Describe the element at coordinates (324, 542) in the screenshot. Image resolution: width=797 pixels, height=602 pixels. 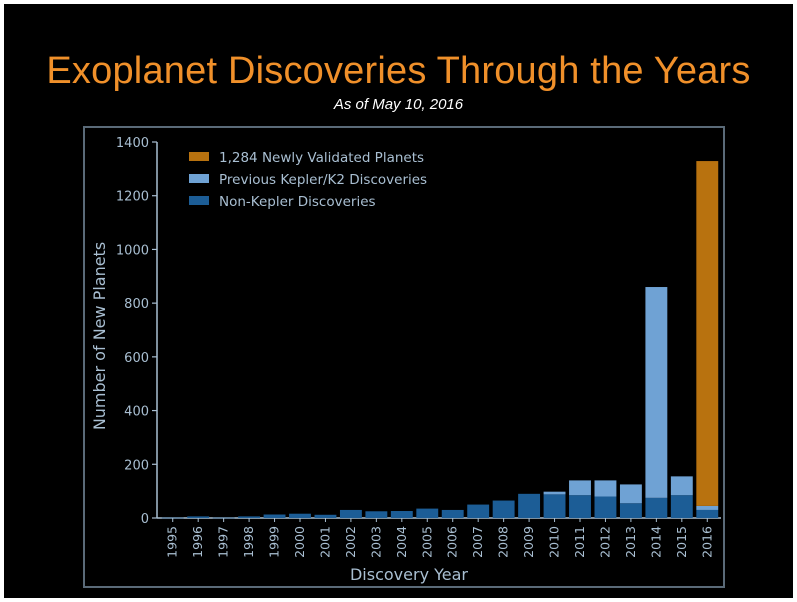
I see `x-tick-label: 2001` at that location.